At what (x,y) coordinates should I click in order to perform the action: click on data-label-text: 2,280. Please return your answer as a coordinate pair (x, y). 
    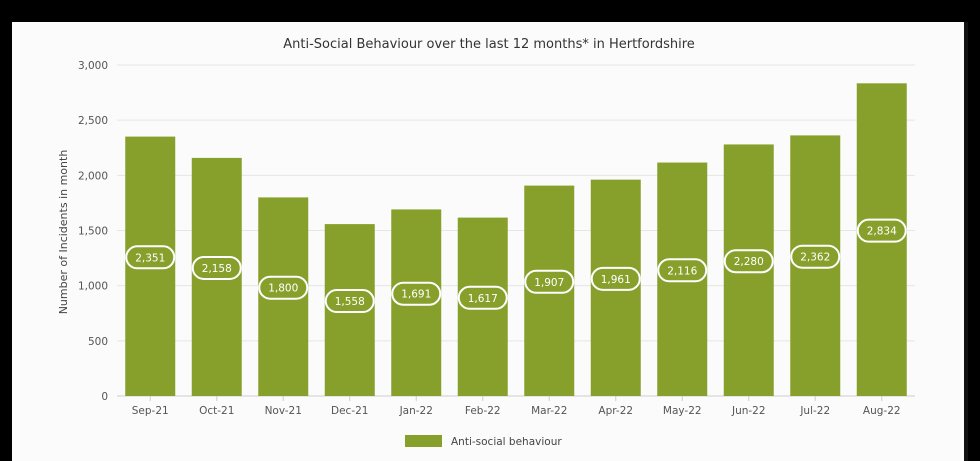
    Looking at the image, I should click on (749, 262).